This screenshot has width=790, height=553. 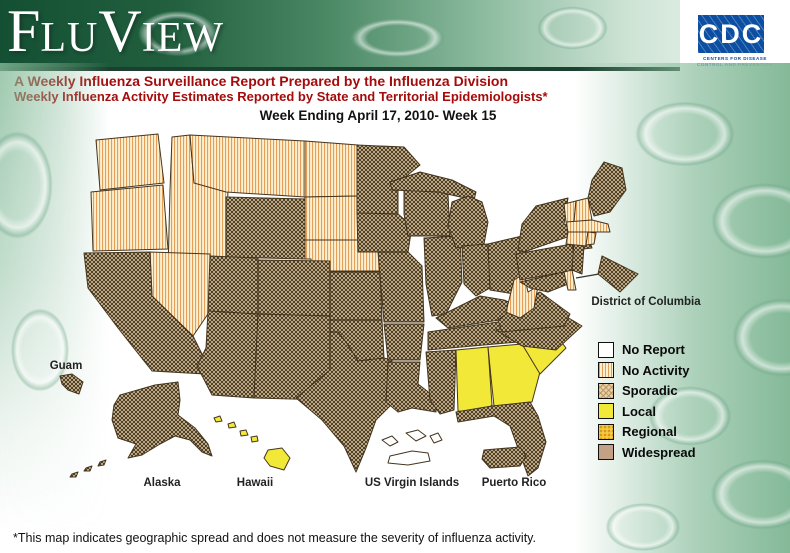 I want to click on state-AZ, so click(x=227, y=354).